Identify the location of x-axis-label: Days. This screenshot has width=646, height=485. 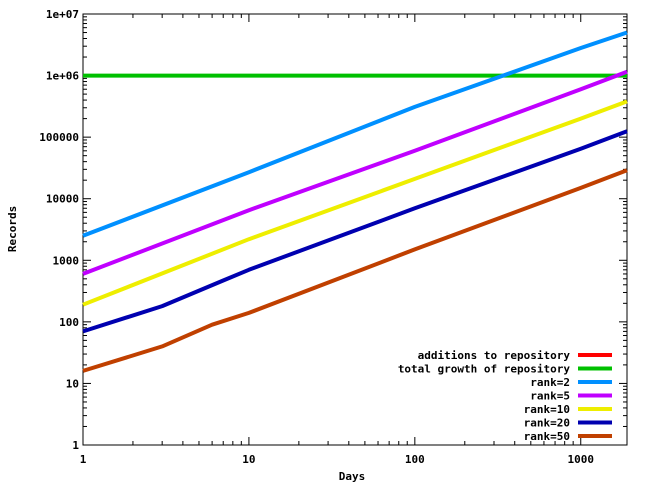
(352, 476).